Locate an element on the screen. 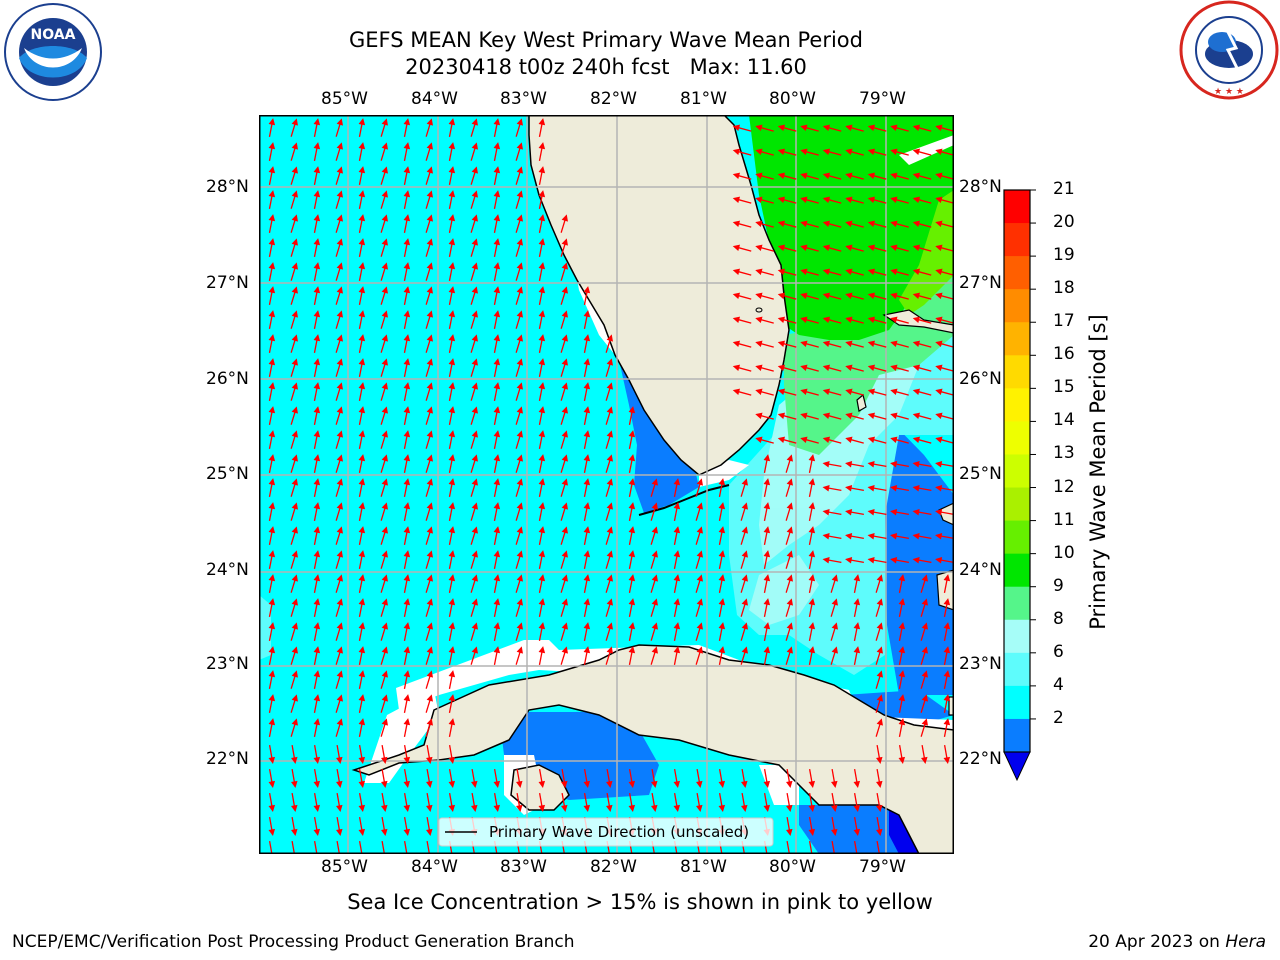 The height and width of the screenshot is (960, 1280). lon-label-bottom: 84°W is located at coordinates (434, 867).